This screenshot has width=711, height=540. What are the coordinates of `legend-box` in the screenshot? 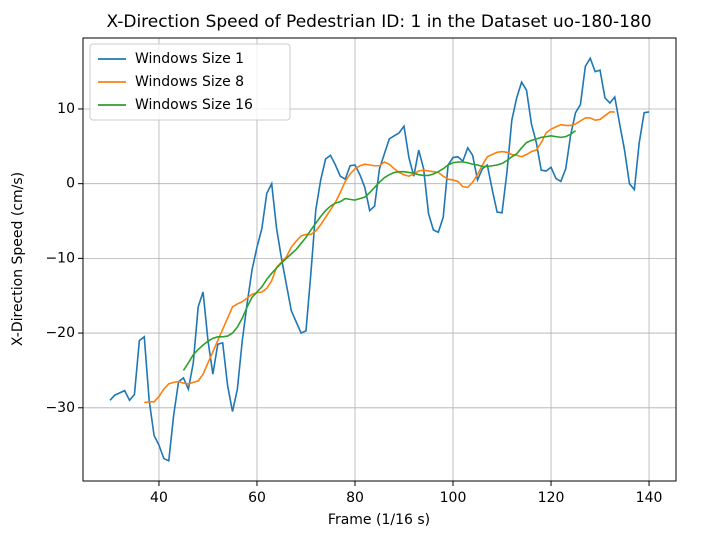 It's located at (190, 82).